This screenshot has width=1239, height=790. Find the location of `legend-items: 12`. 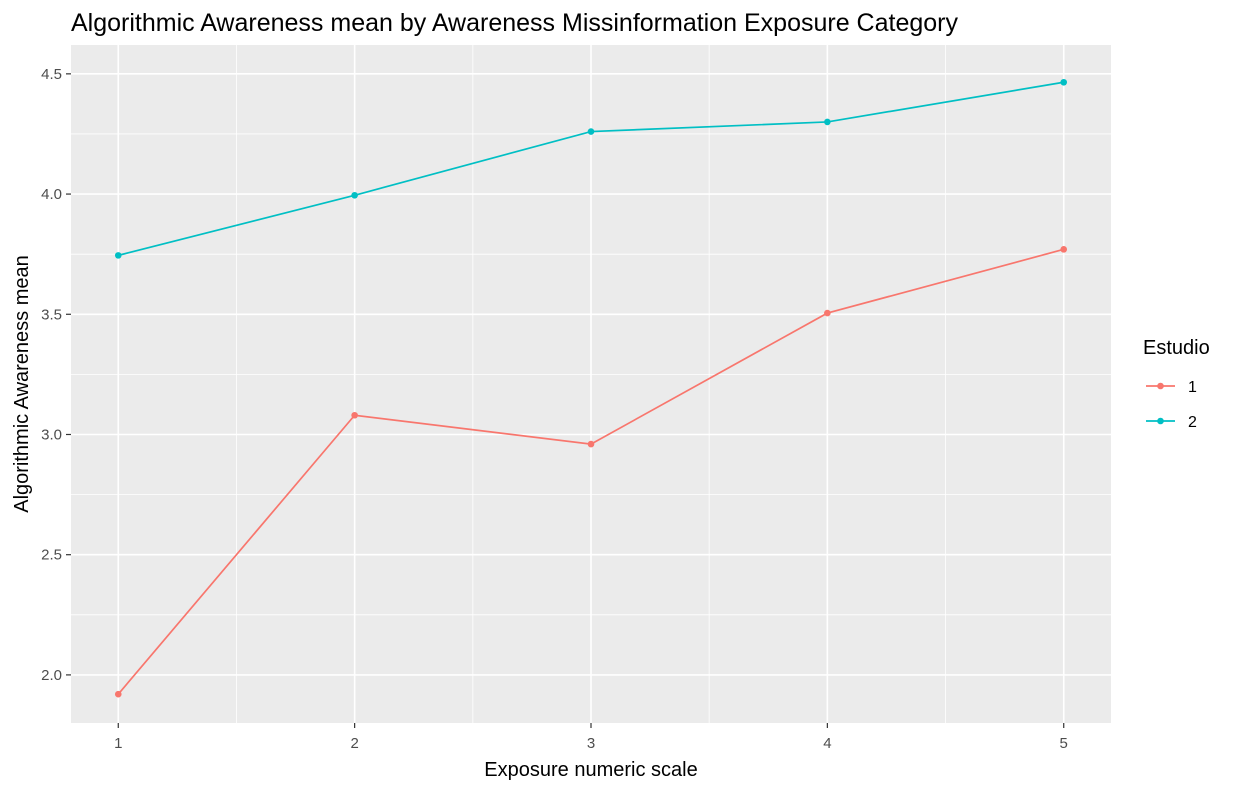

legend-items: 12 is located at coordinates (1171, 405).